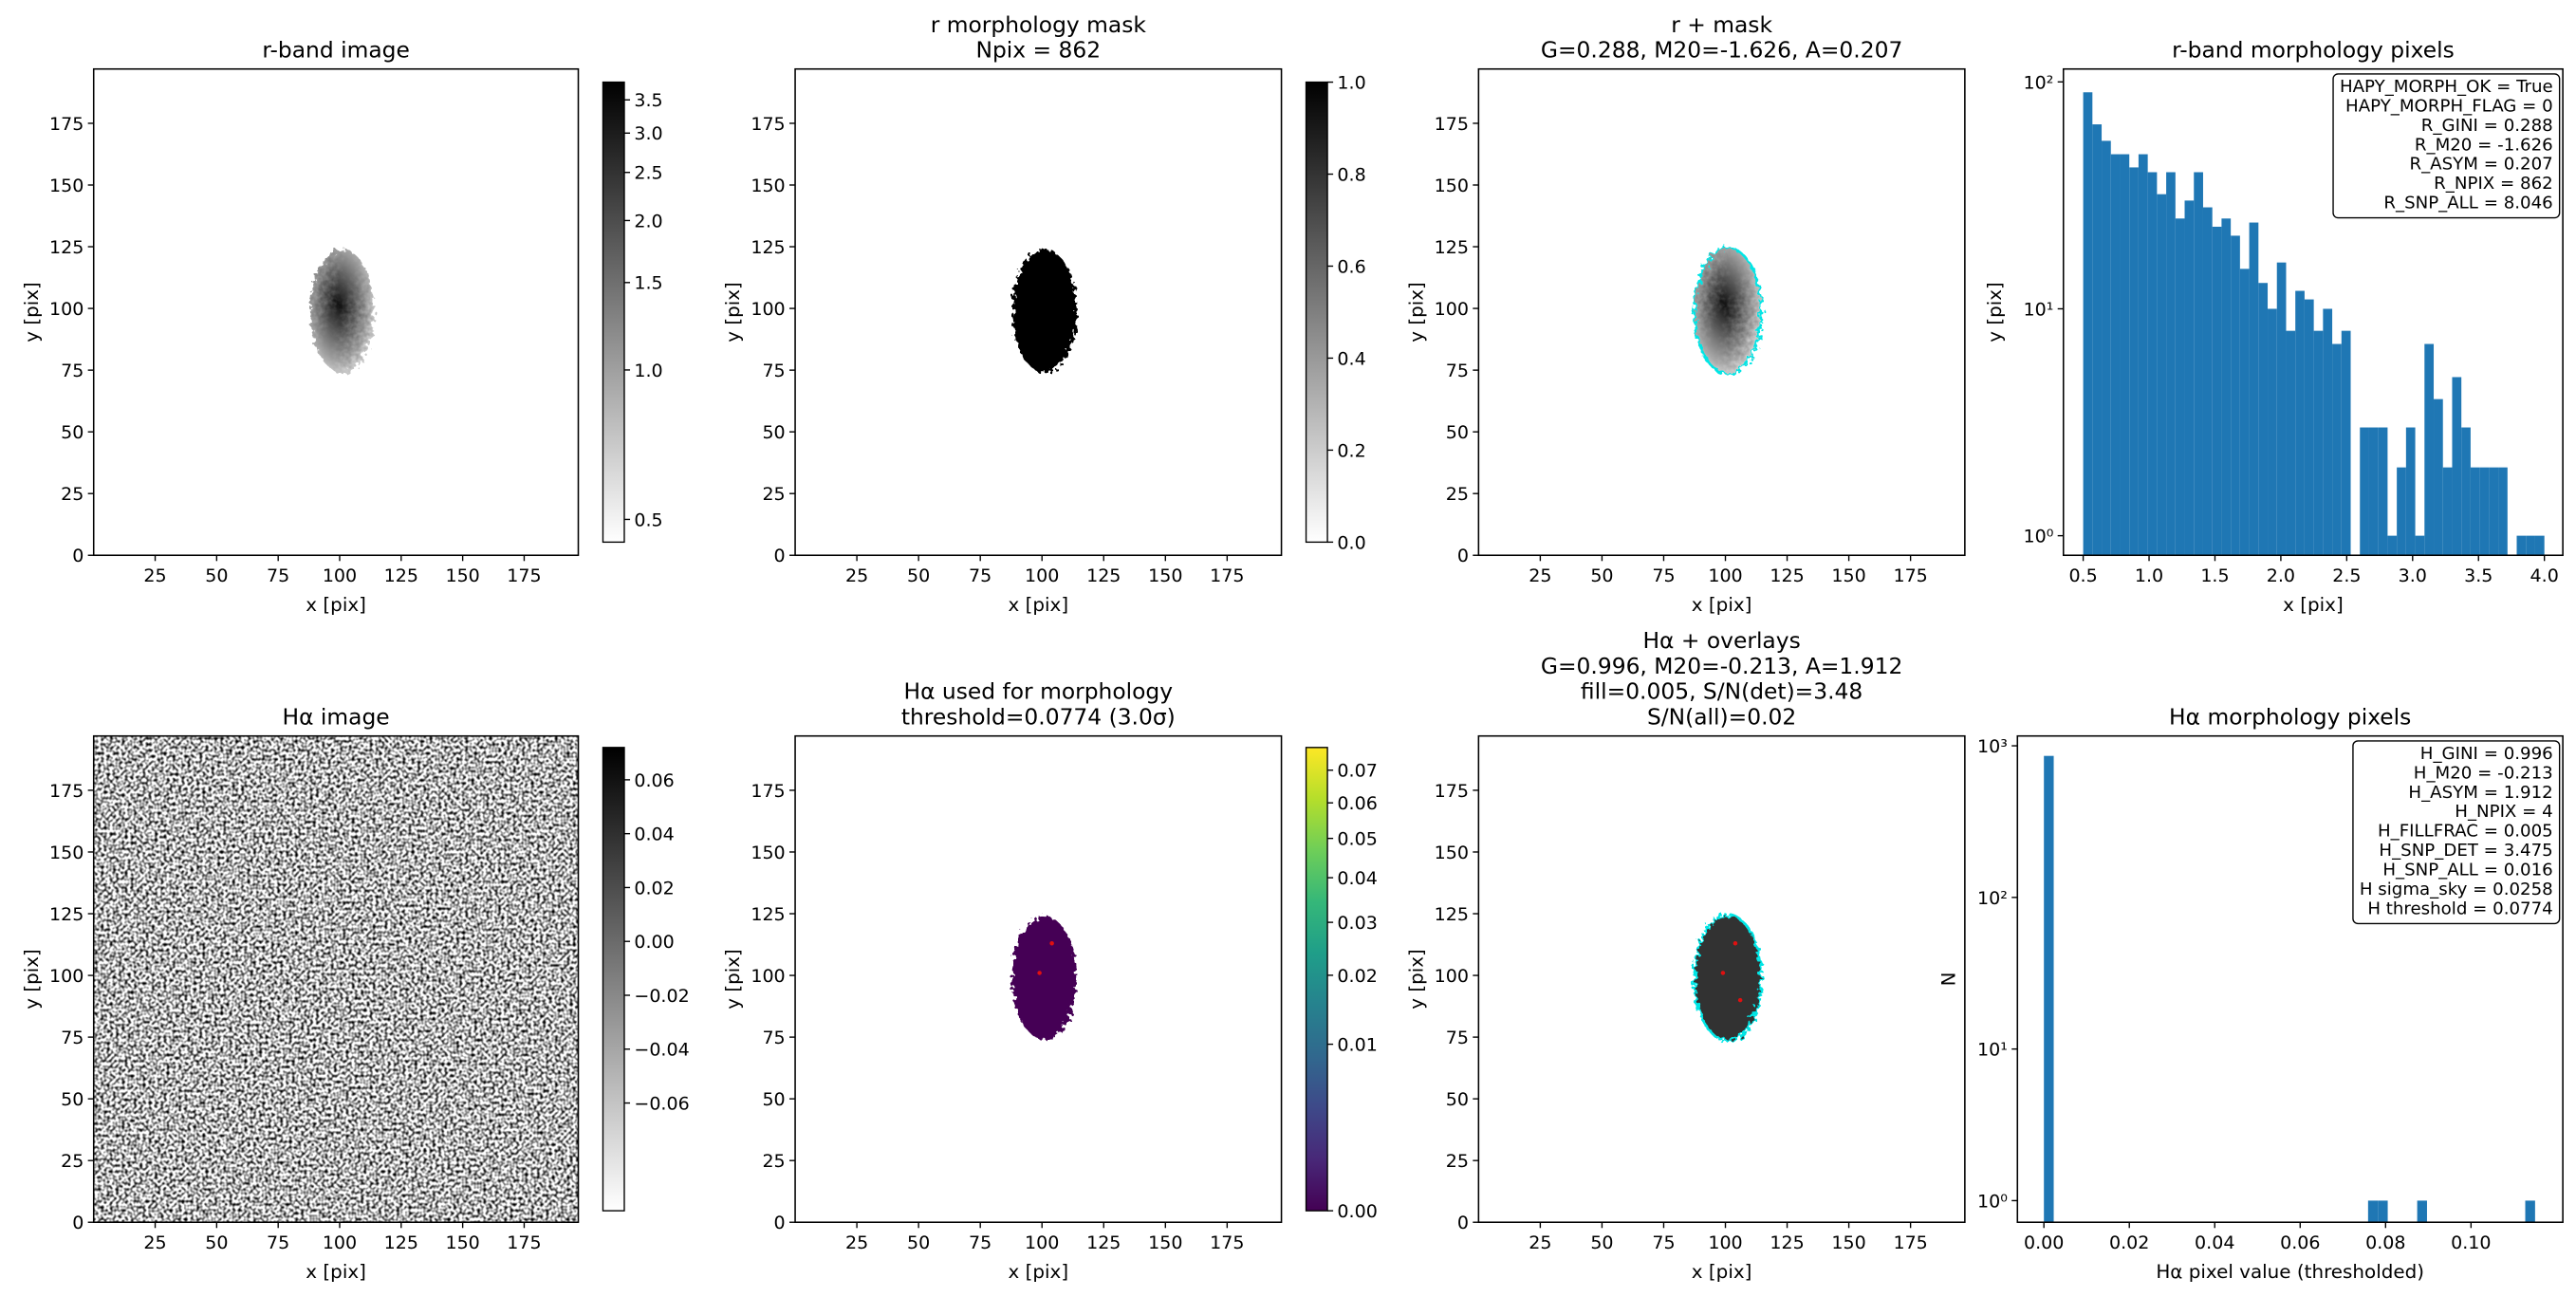 This screenshot has width=2576, height=1297. I want to click on panel-title: S/N(all)=0.02, so click(1721, 717).